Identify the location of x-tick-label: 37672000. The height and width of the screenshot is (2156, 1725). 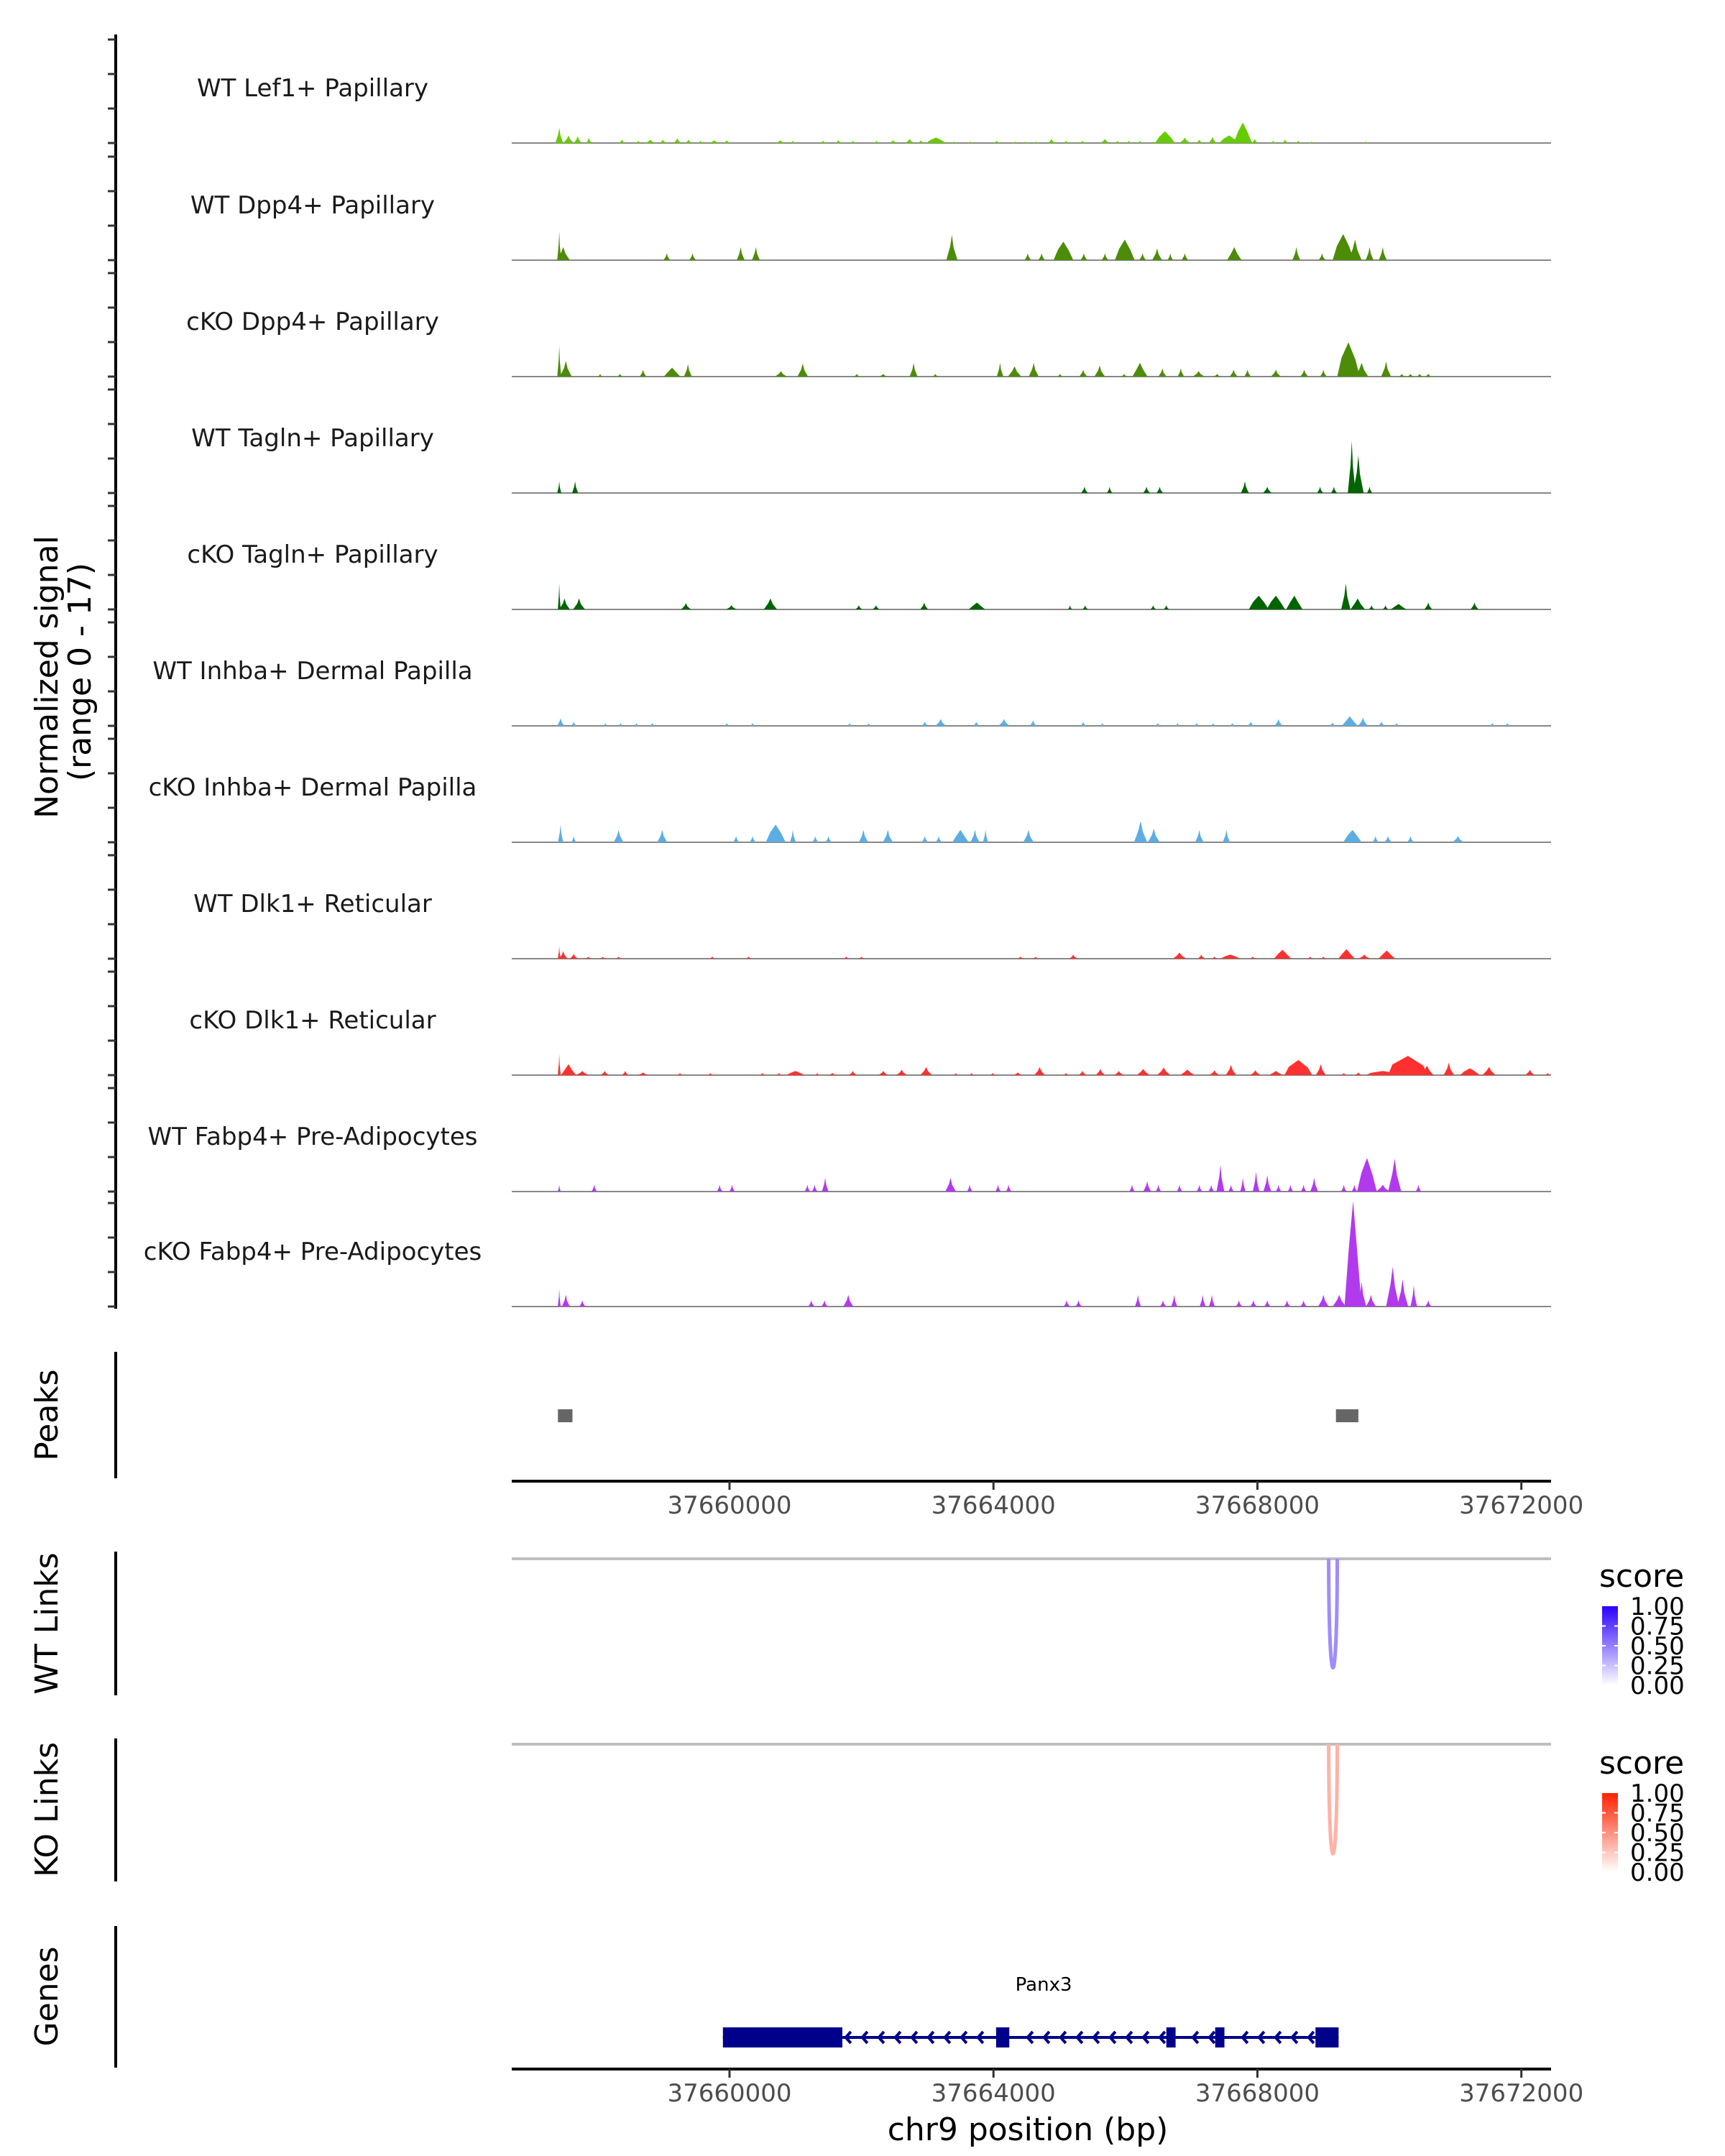
(1521, 2093).